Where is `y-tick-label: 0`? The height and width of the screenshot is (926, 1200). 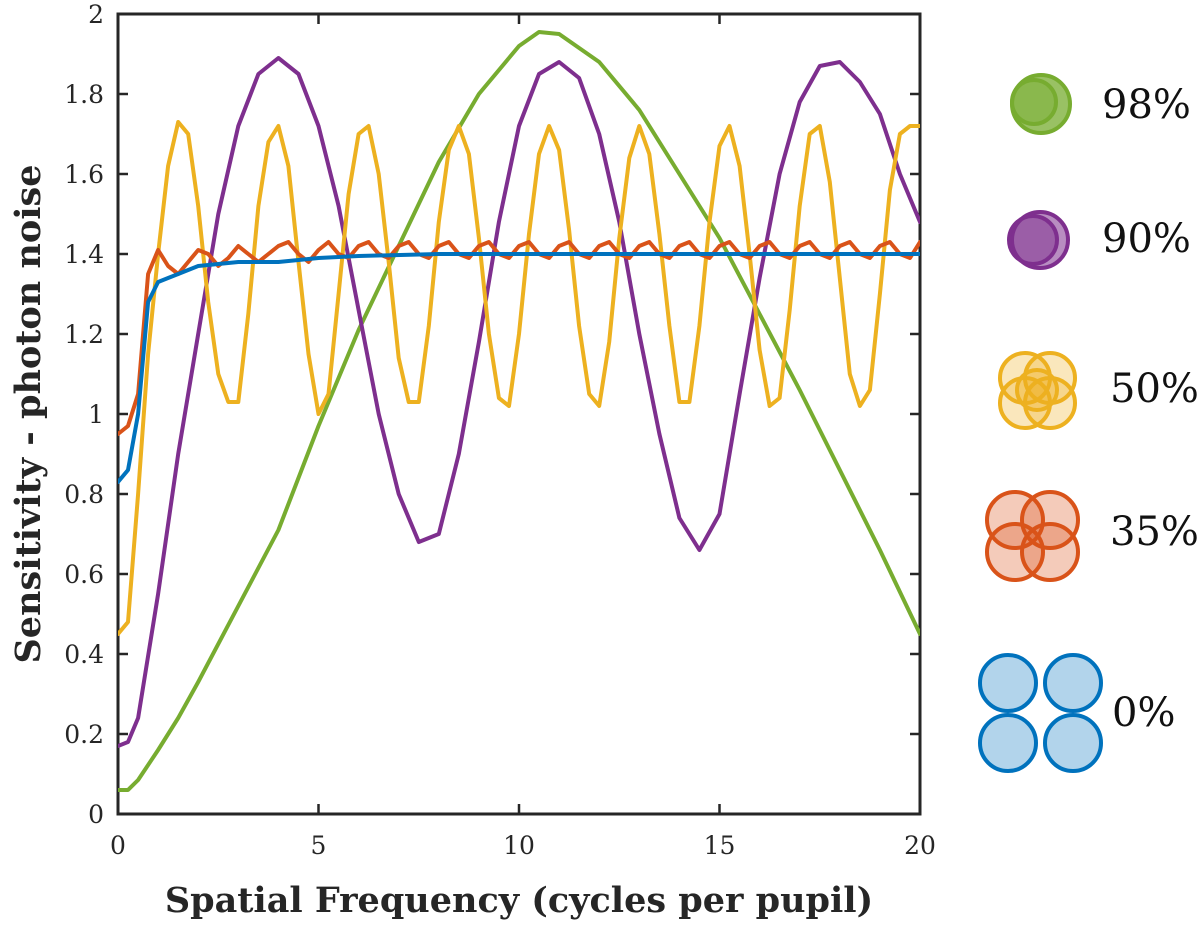
y-tick-label: 0 is located at coordinates (96, 814).